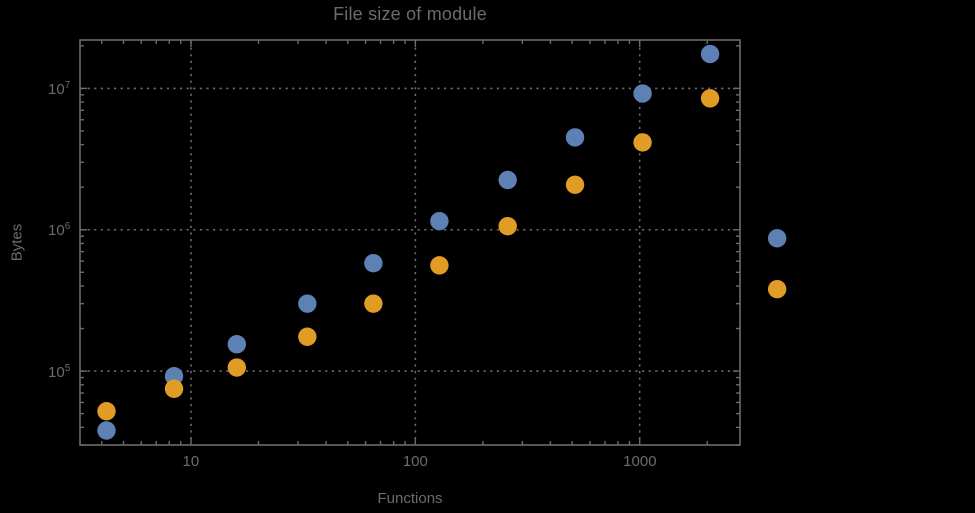 This screenshot has height=513, width=975. What do you see at coordinates (59, 371) in the screenshot?
I see `y-tick-label: 10⁵` at bounding box center [59, 371].